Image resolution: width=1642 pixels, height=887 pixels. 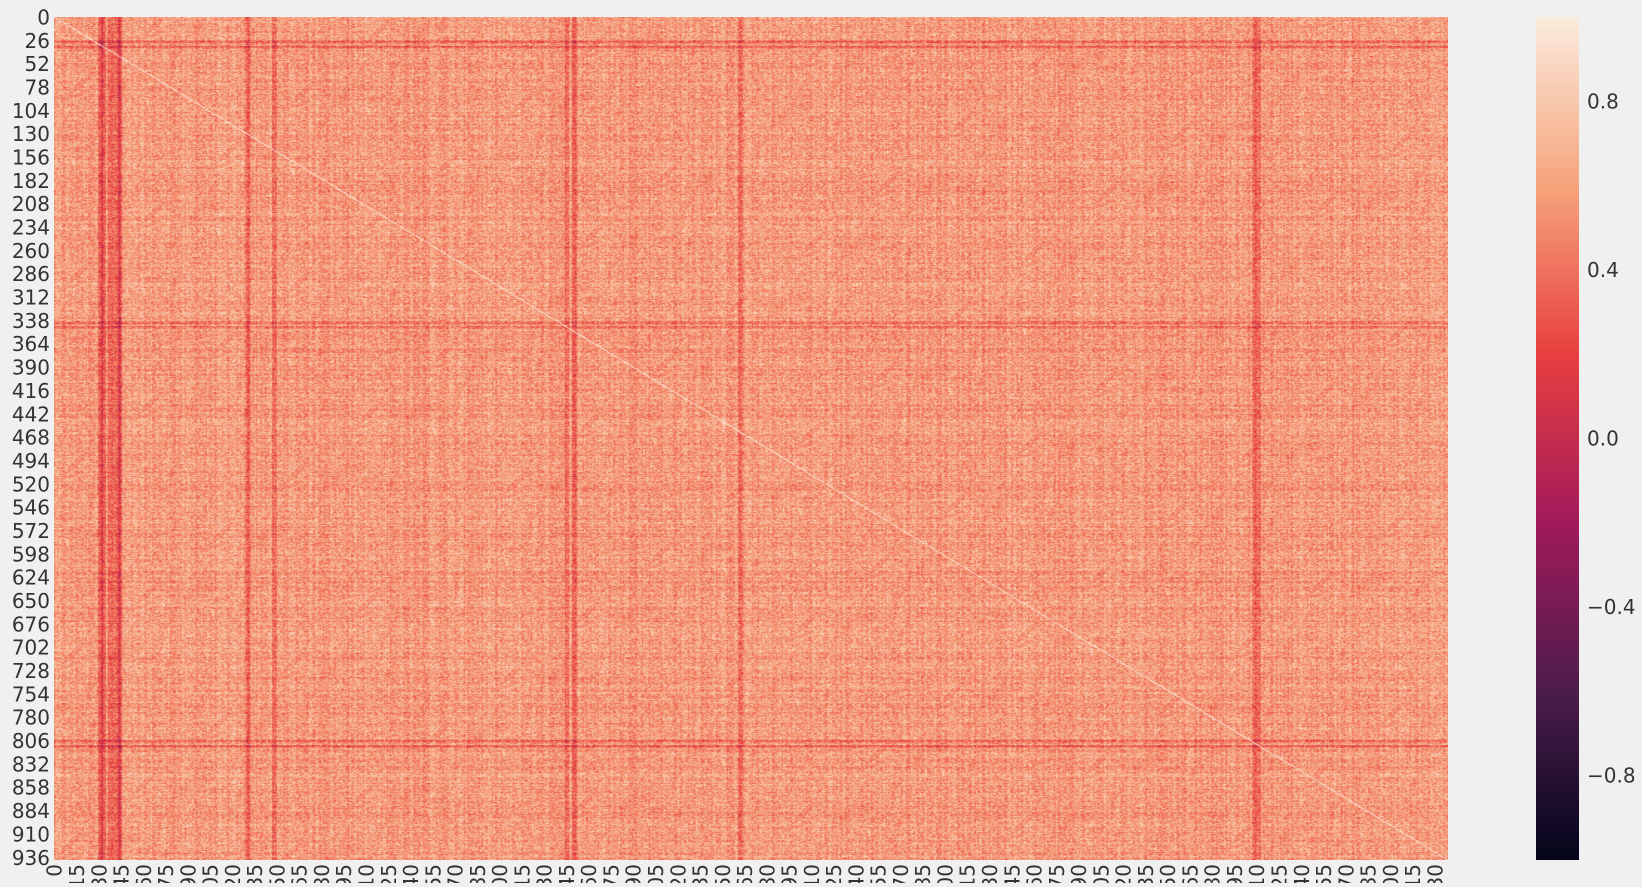 What do you see at coordinates (31, 718) in the screenshot?
I see `y-tick-label: 780` at bounding box center [31, 718].